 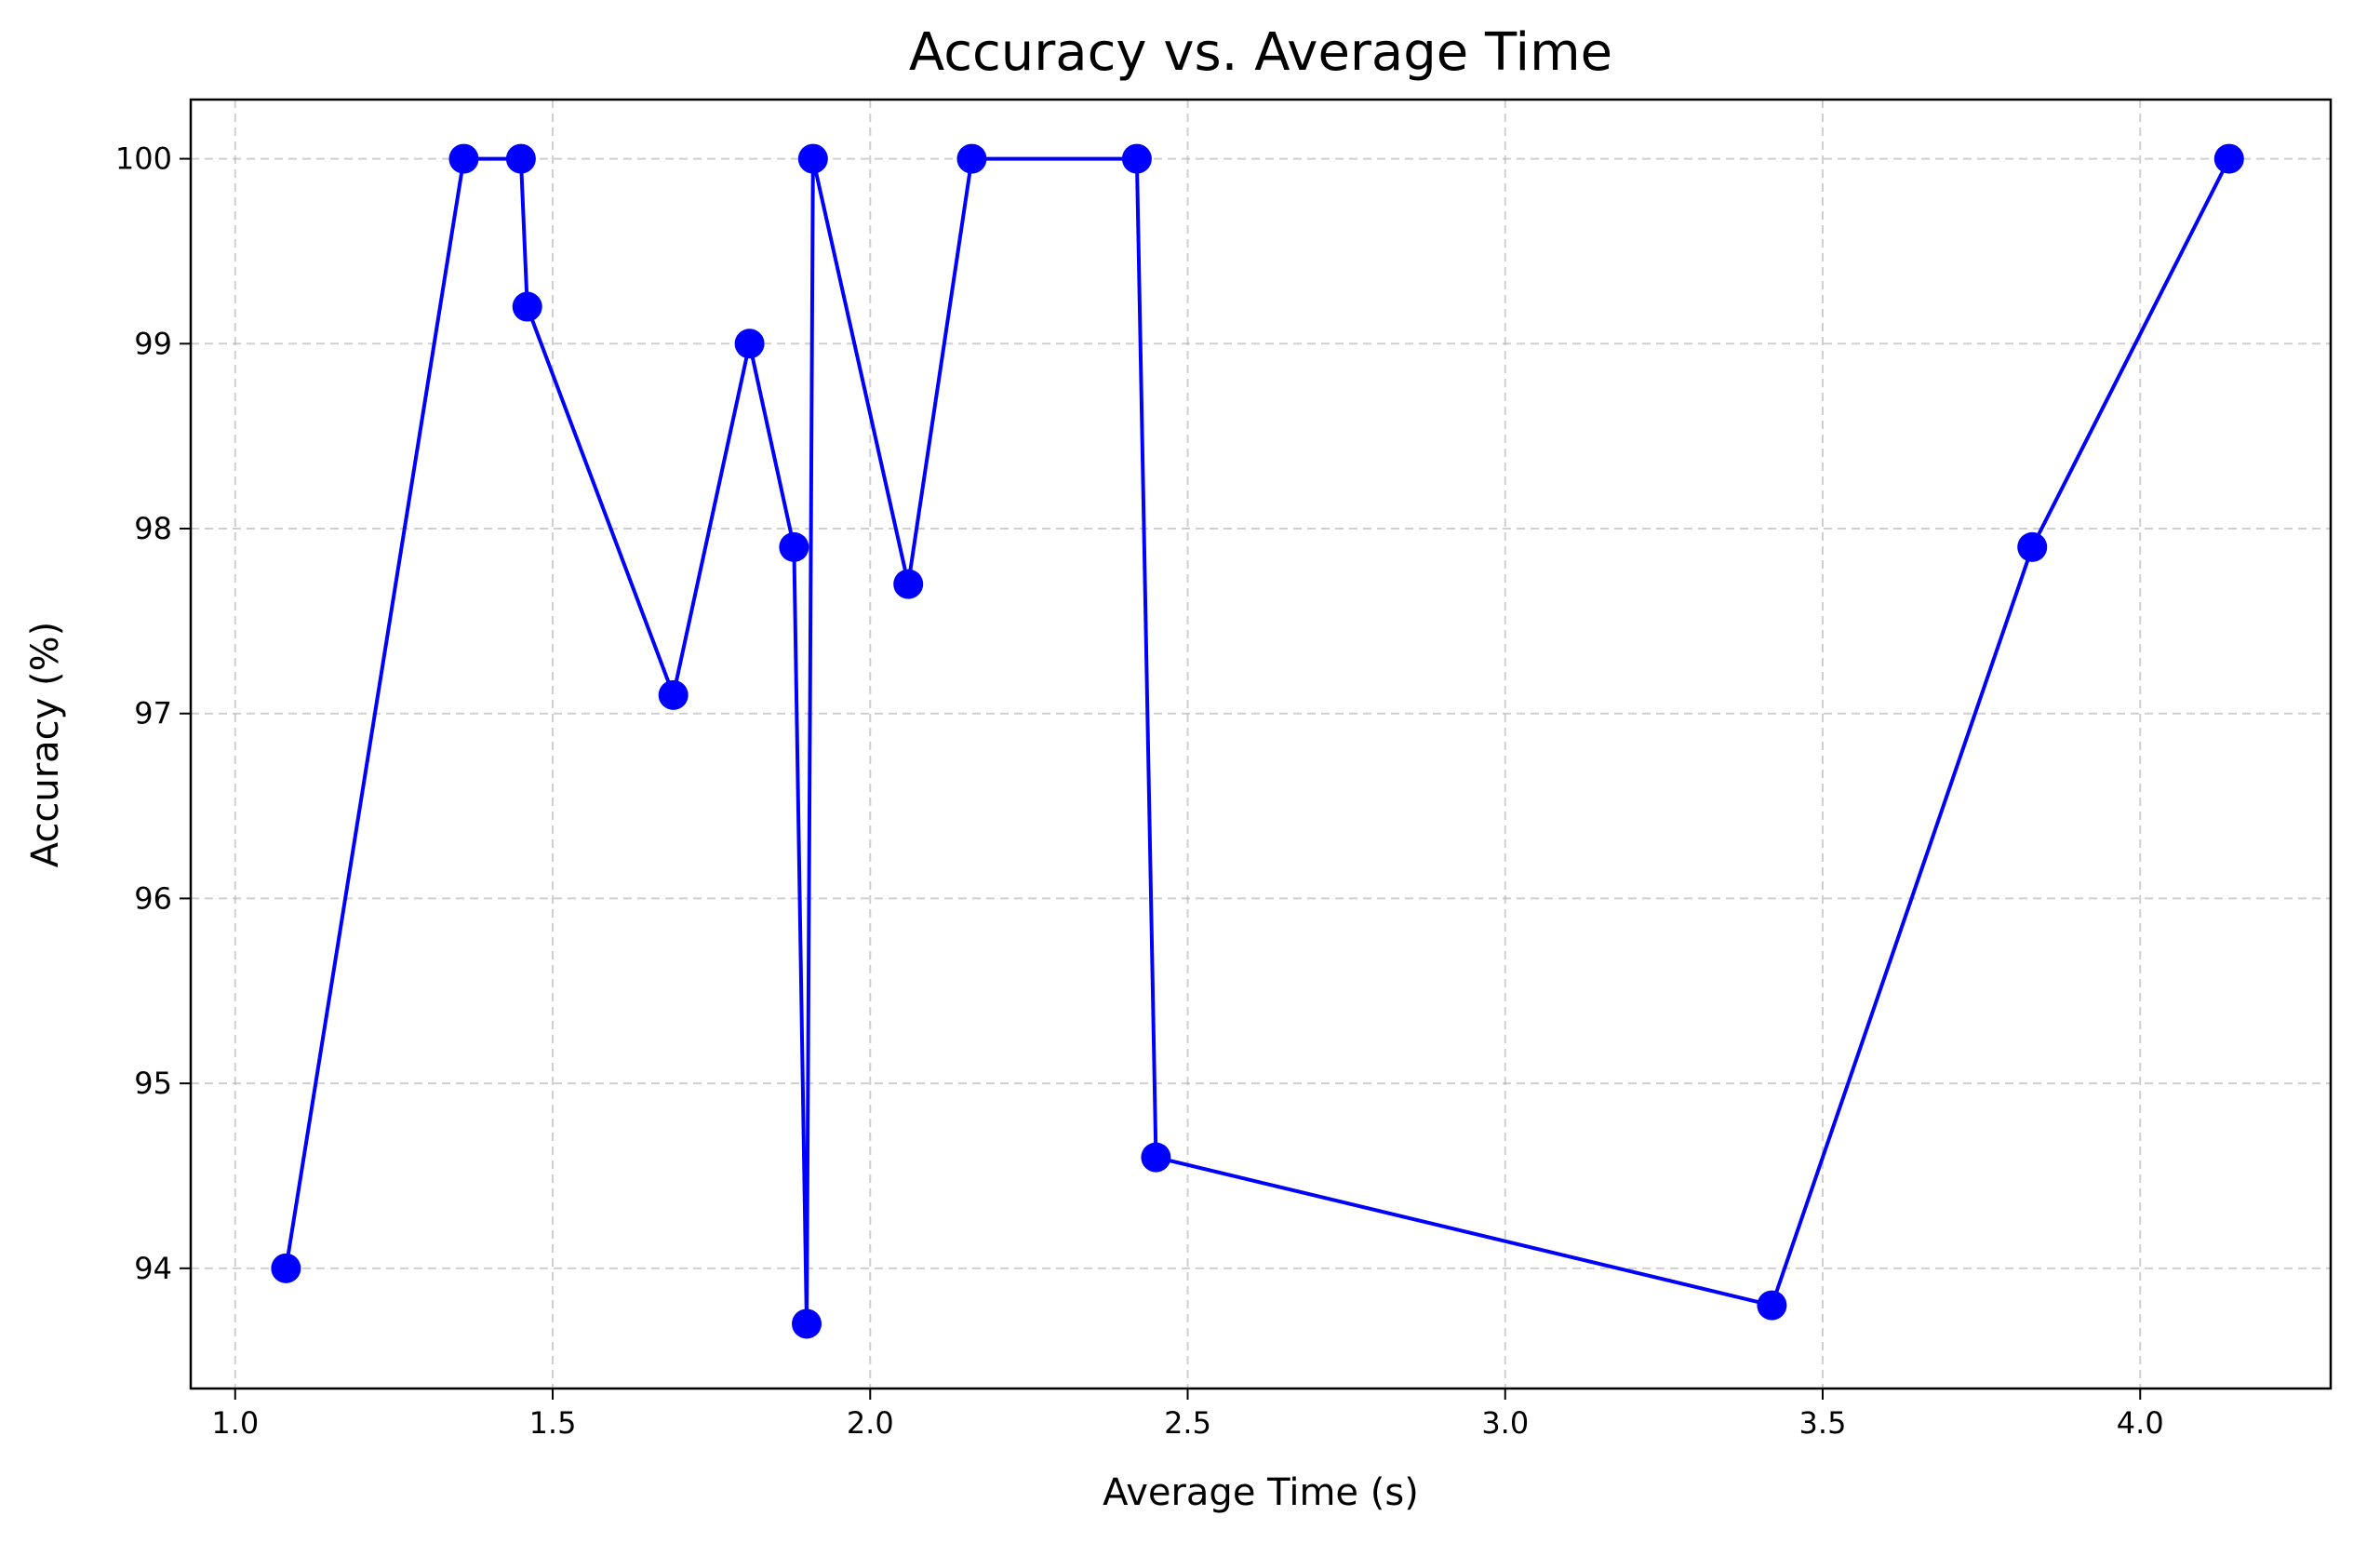 I want to click on x-tick-label: 1.0, so click(x=235, y=1423).